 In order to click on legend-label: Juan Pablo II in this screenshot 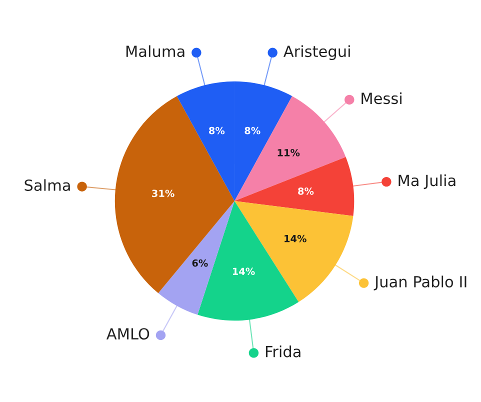, I will do `click(420, 283)`.